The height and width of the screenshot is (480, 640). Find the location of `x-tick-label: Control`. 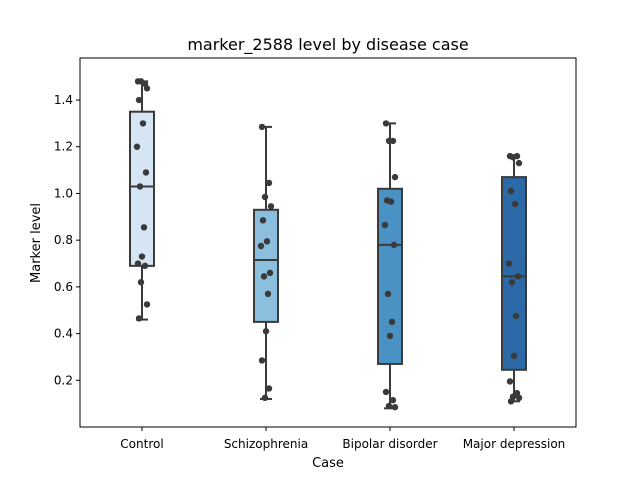

x-tick-label: Control is located at coordinates (141, 444).